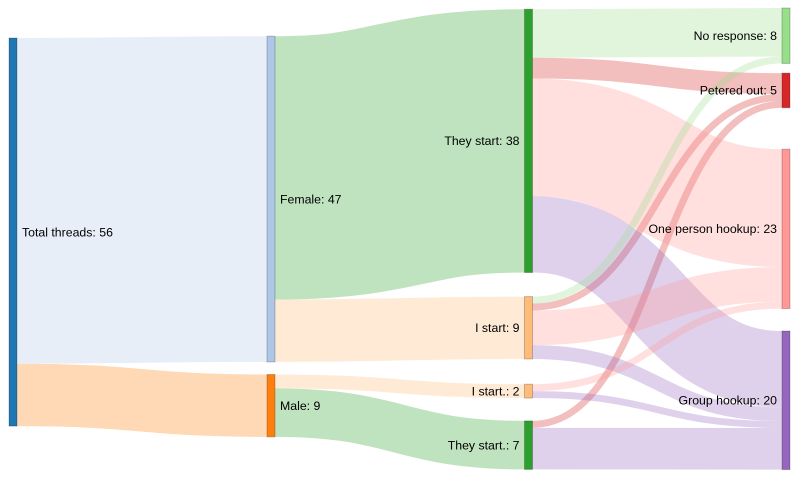 Image resolution: width=800 pixels, height=480 pixels. I want to click on svg-text: Total threads: 56, so click(67, 232).